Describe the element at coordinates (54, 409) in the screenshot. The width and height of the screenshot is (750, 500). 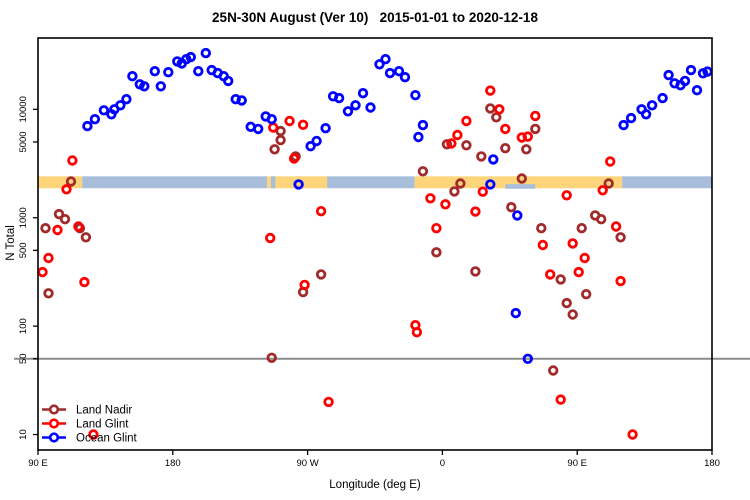
I see `legend-marker` at that location.